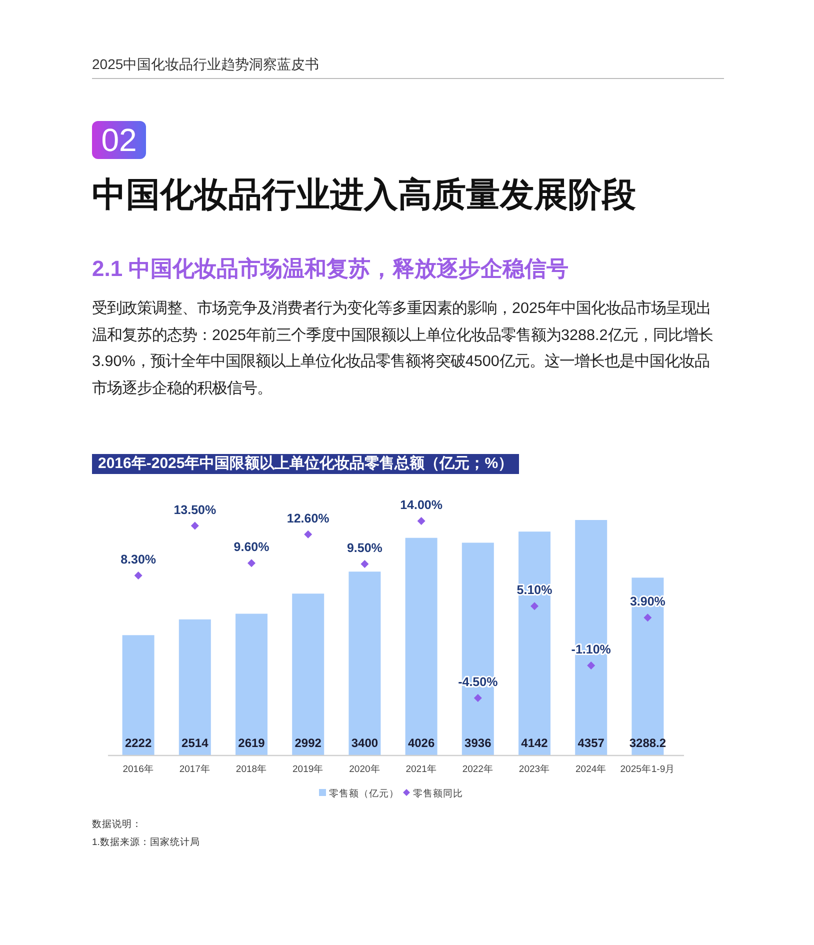 The height and width of the screenshot is (945, 814). What do you see at coordinates (438, 794) in the screenshot?
I see `legend-label: 零售额同比` at bounding box center [438, 794].